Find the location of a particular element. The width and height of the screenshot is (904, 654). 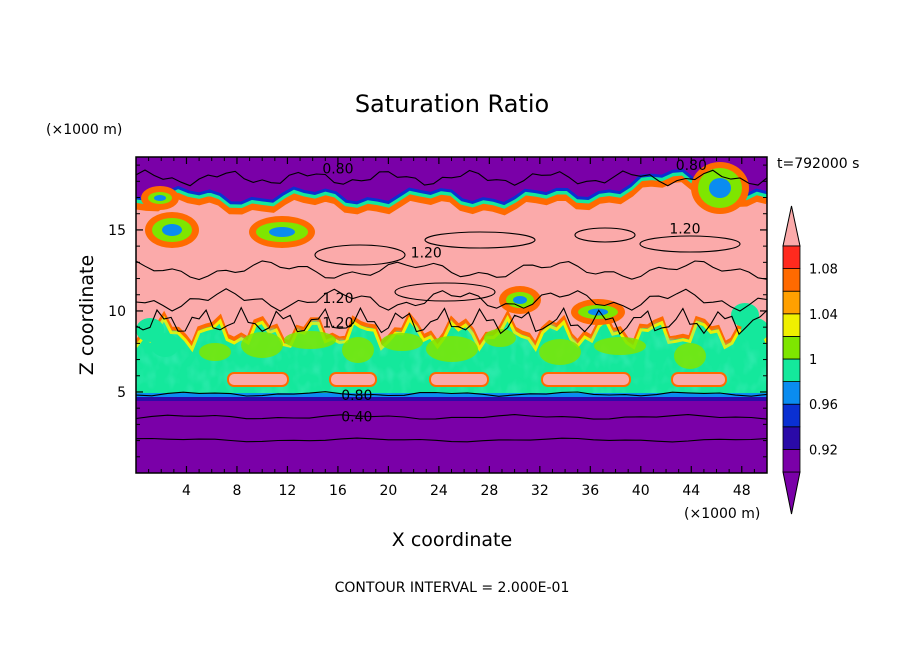

x-tick-label: 32 is located at coordinates (540, 491).